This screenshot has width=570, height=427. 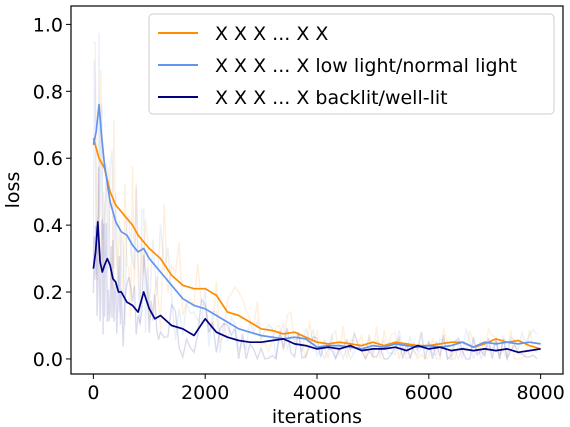 I want to click on legend-label-3: X X X ... X backlit/well-lit, so click(x=331, y=98).